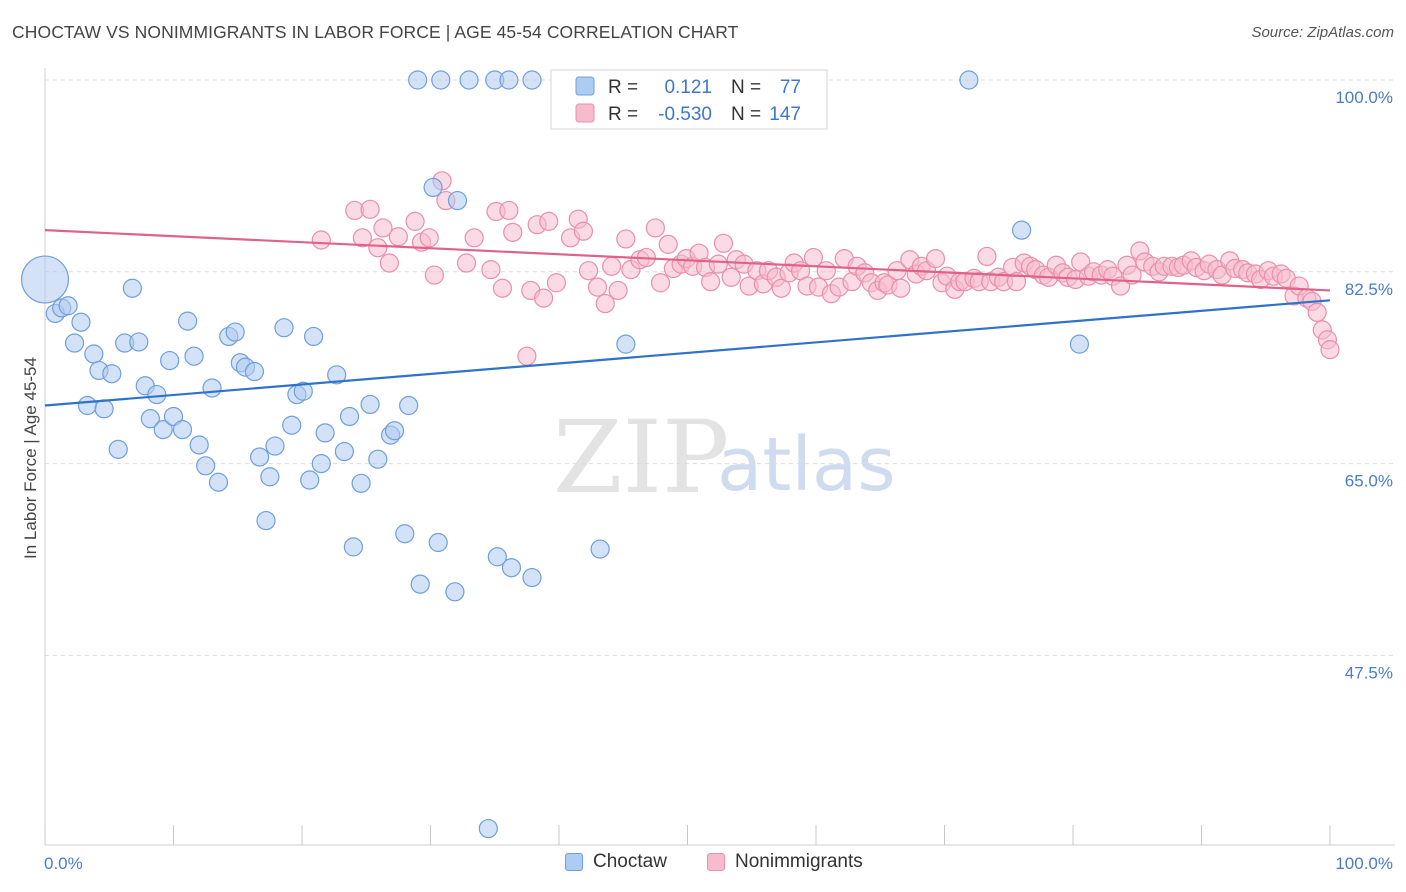  What do you see at coordinates (641, 457) in the screenshot?
I see `watermark-zip: ZIP` at bounding box center [641, 457].